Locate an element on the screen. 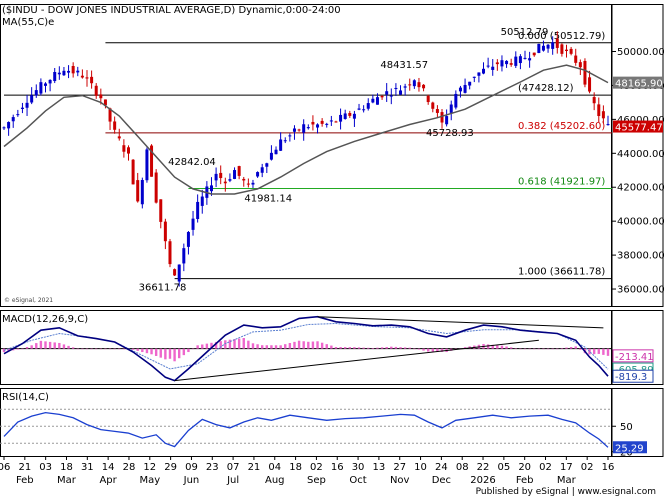 The height and width of the screenshot is (500, 664). price-y-tick-label: 42000.00 is located at coordinates (640, 188).